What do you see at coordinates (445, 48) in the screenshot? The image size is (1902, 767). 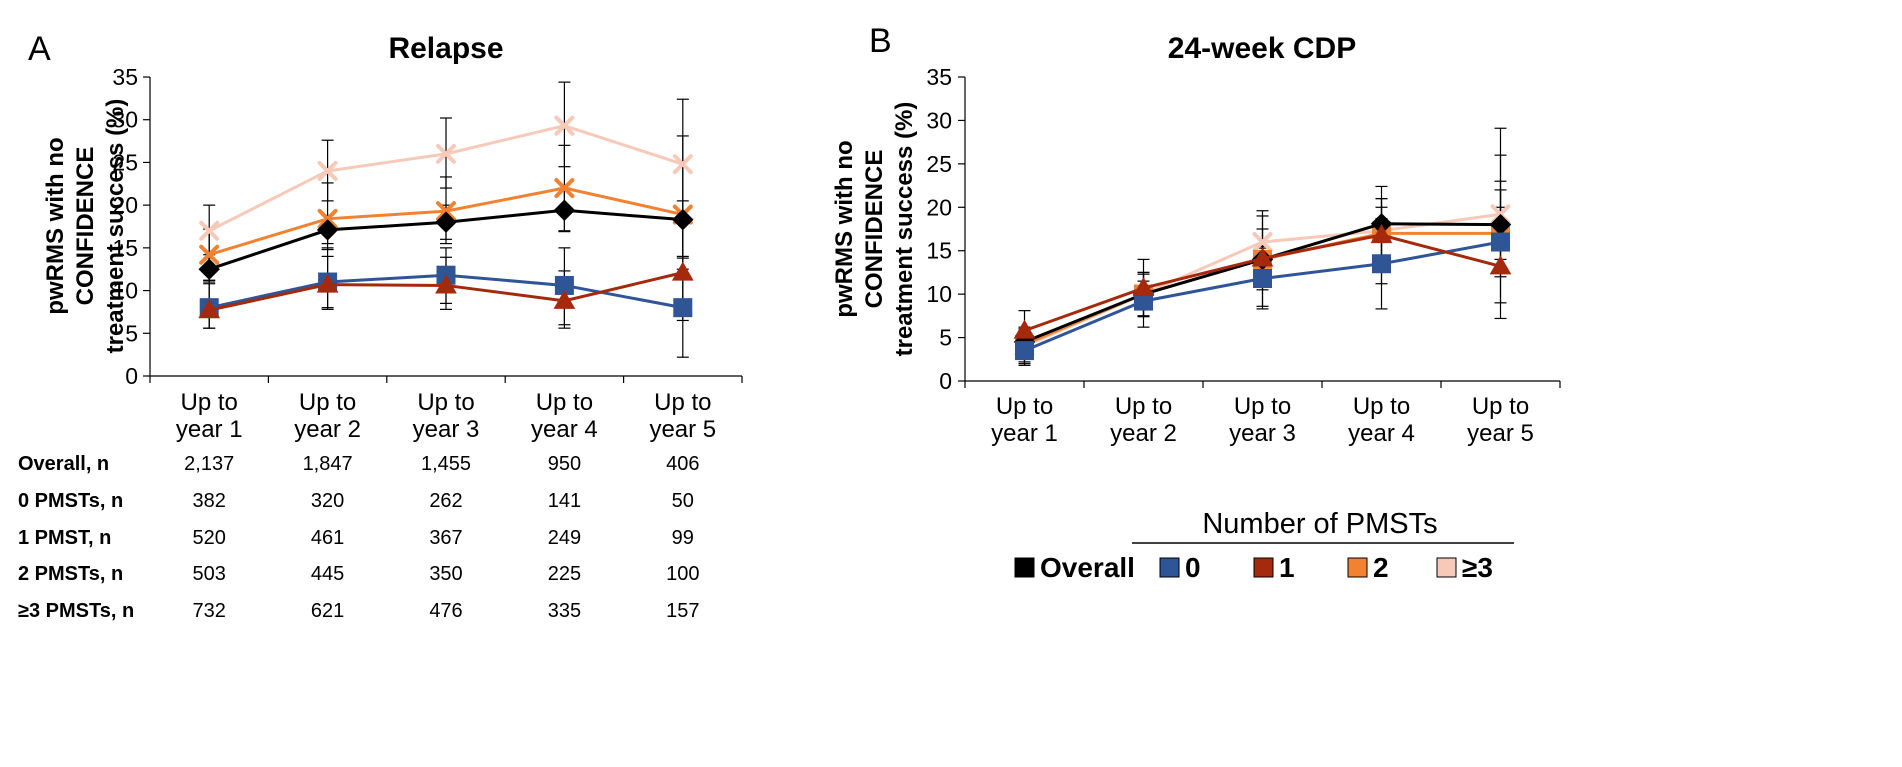 I see `chart-title: Relapse` at bounding box center [445, 48].